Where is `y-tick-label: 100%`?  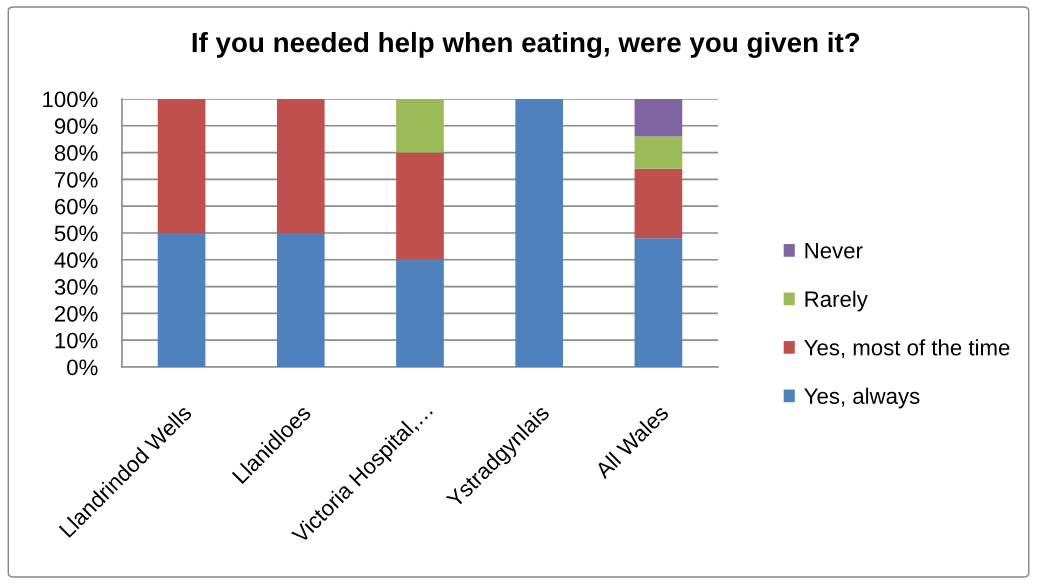 y-tick-label: 100% is located at coordinates (70, 99).